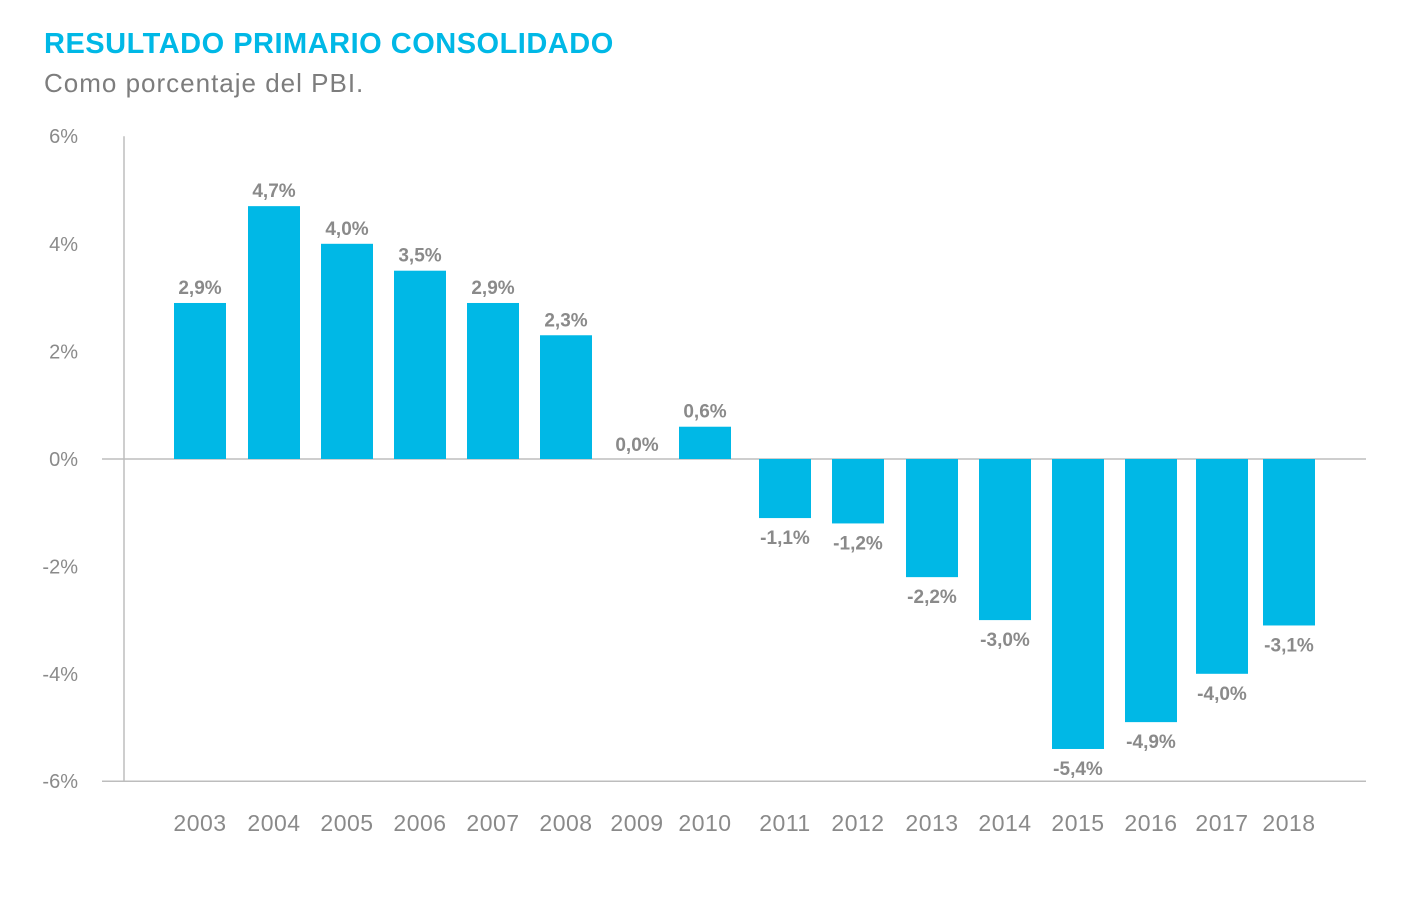 The width and height of the screenshot is (1424, 922). I want to click on bar-2004, so click(274, 332).